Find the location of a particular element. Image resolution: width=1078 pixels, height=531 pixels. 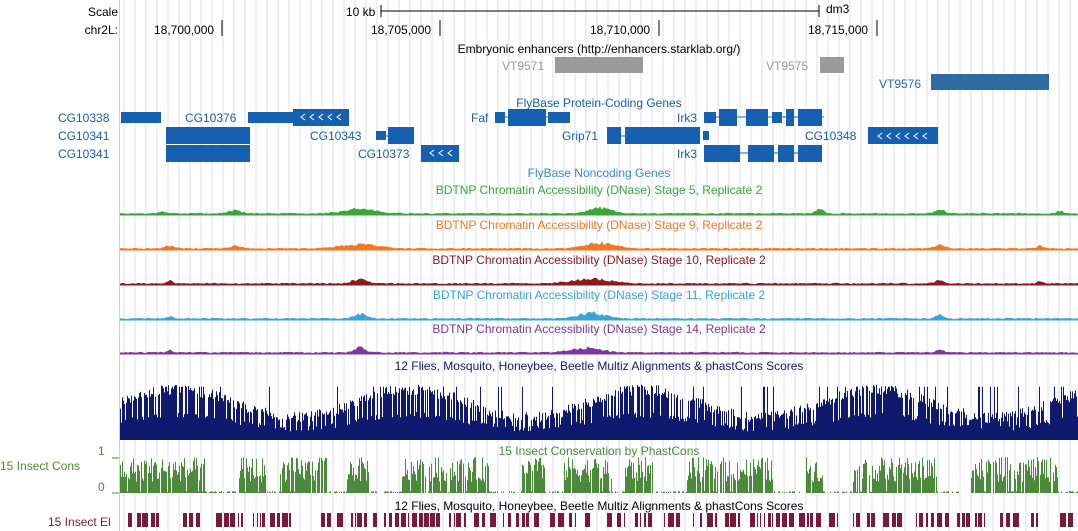

gene-left-label-cg10341-b: CG10341 is located at coordinates (84, 154).